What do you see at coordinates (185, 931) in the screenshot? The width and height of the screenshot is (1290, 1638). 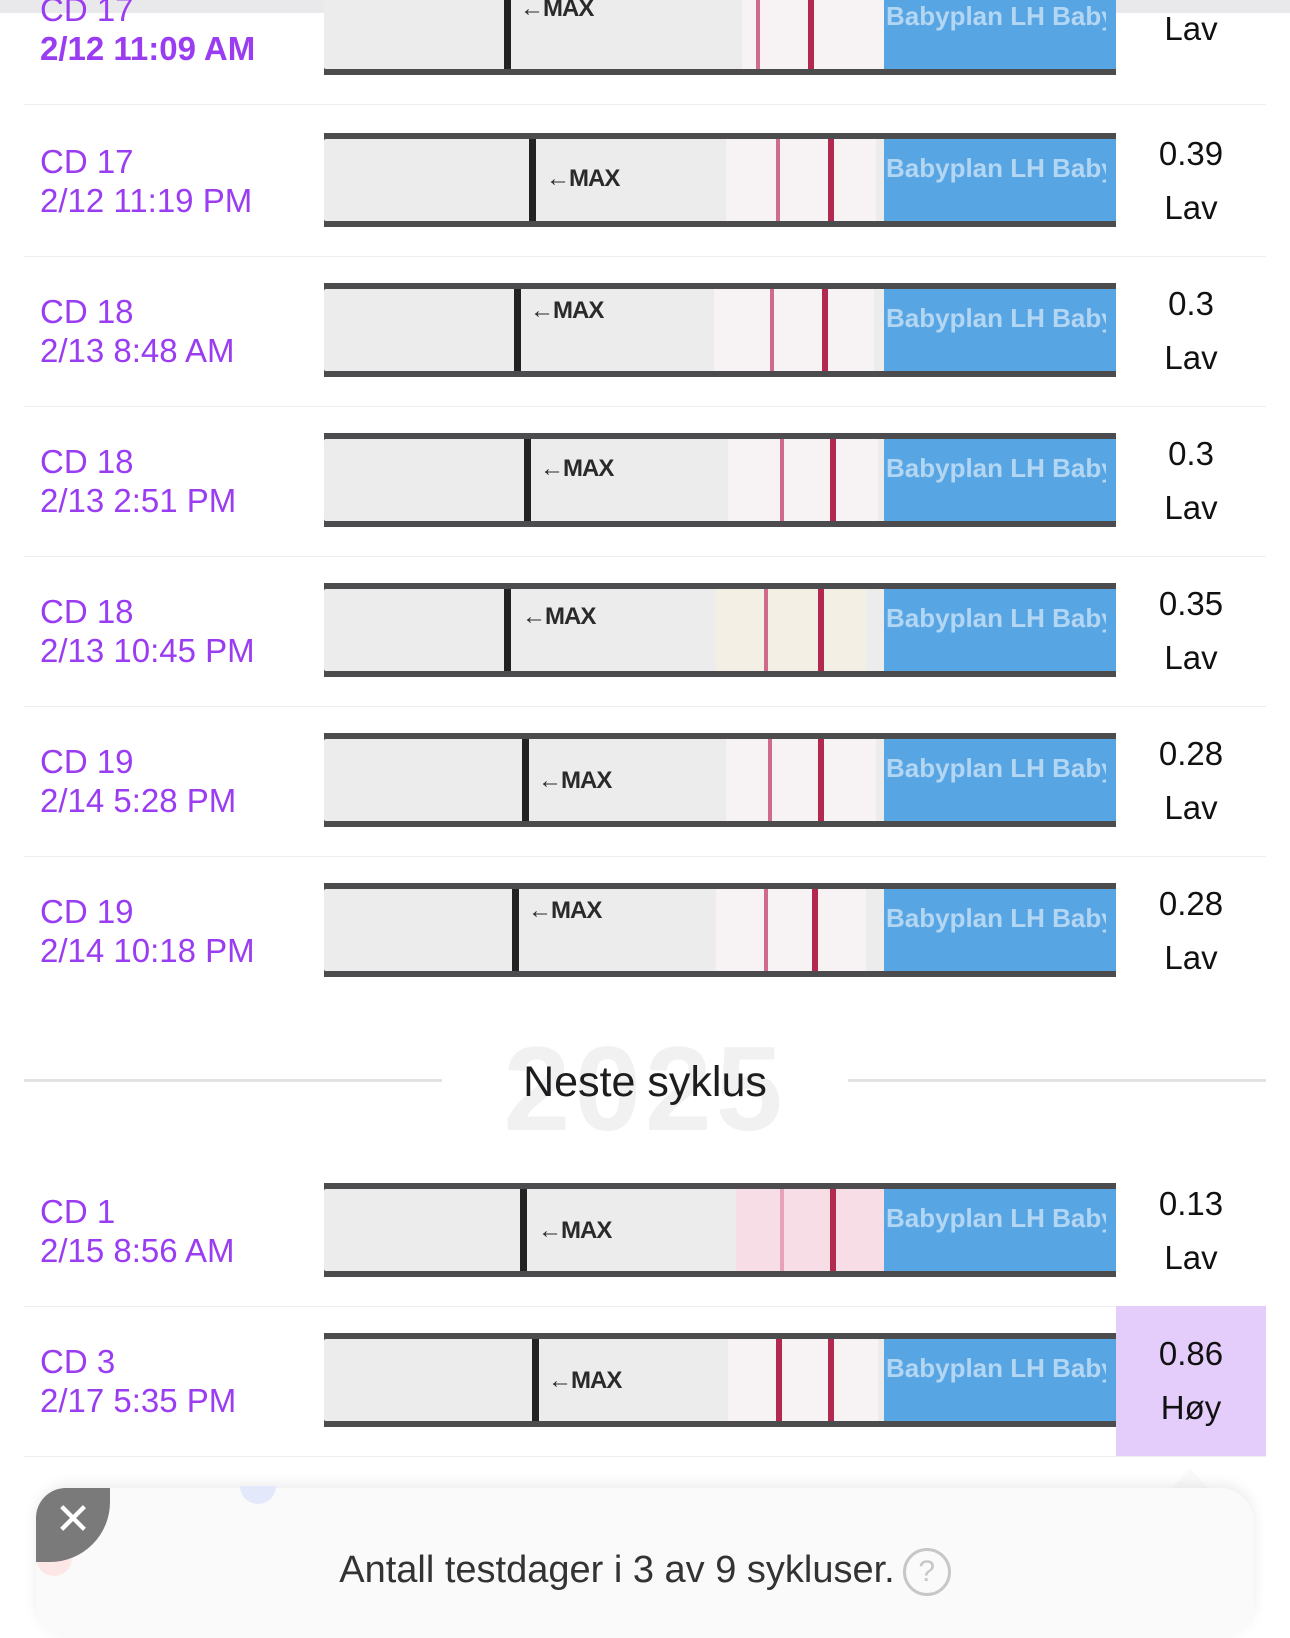 I see `test-label: CD 19 2/14 10:18 PM` at bounding box center [185, 931].